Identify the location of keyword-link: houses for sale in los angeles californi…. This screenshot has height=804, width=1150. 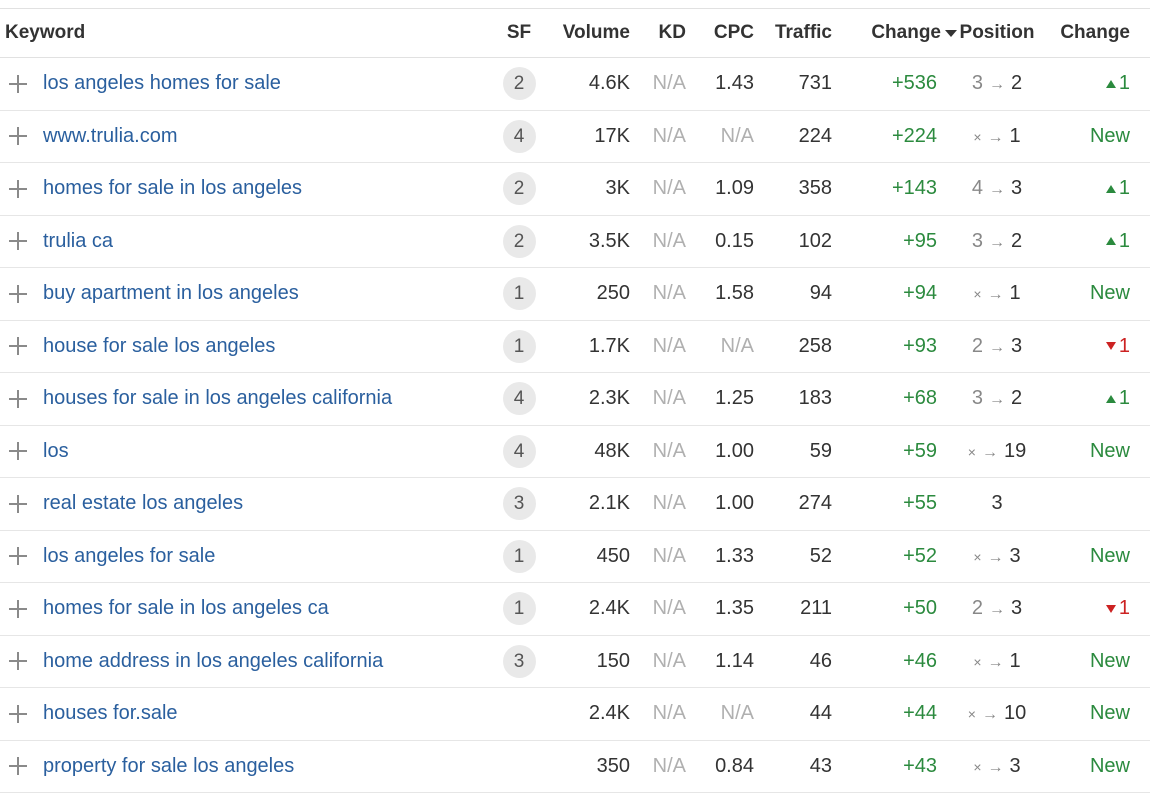
(218, 398).